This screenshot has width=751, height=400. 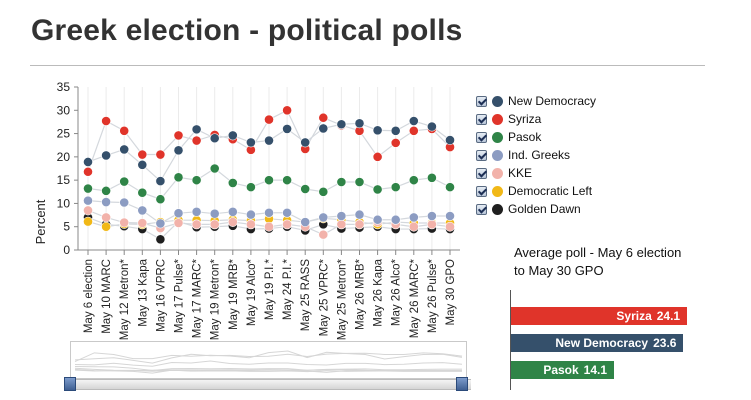 I want to click on legend-item: Ind. Greeks, so click(x=536, y=155).